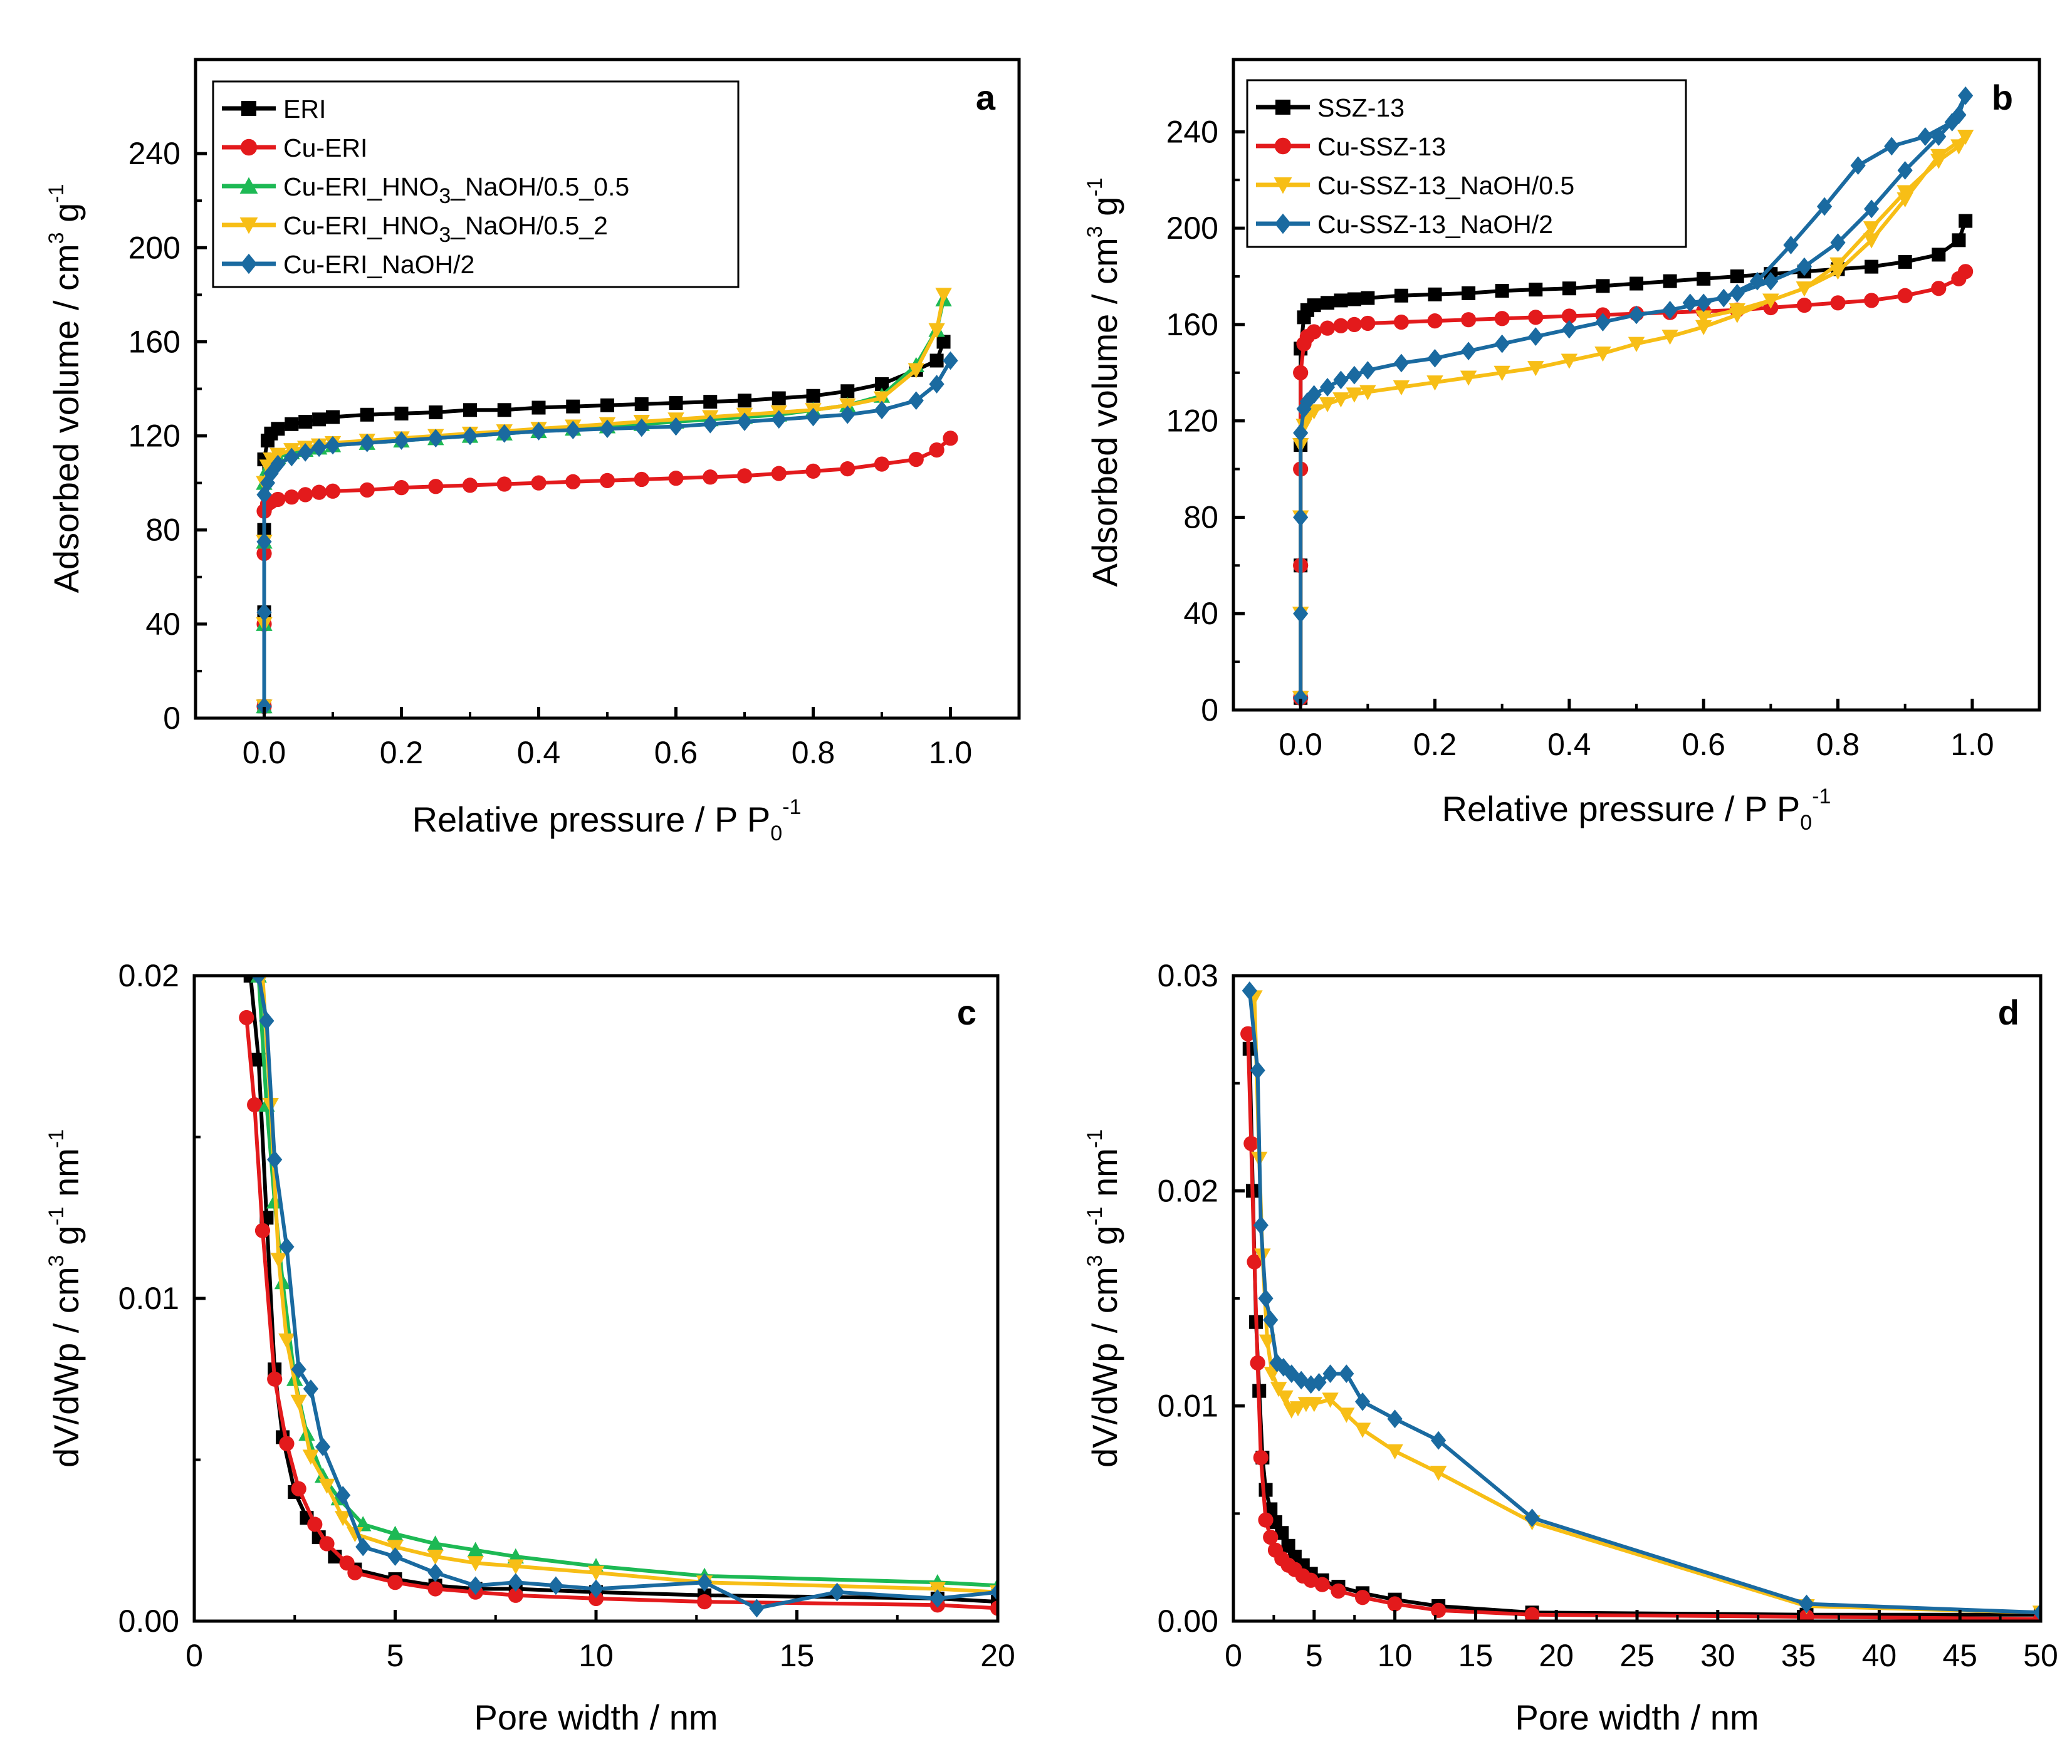  I want to click on panel-a-y-tick-label: 40, so click(163, 624).